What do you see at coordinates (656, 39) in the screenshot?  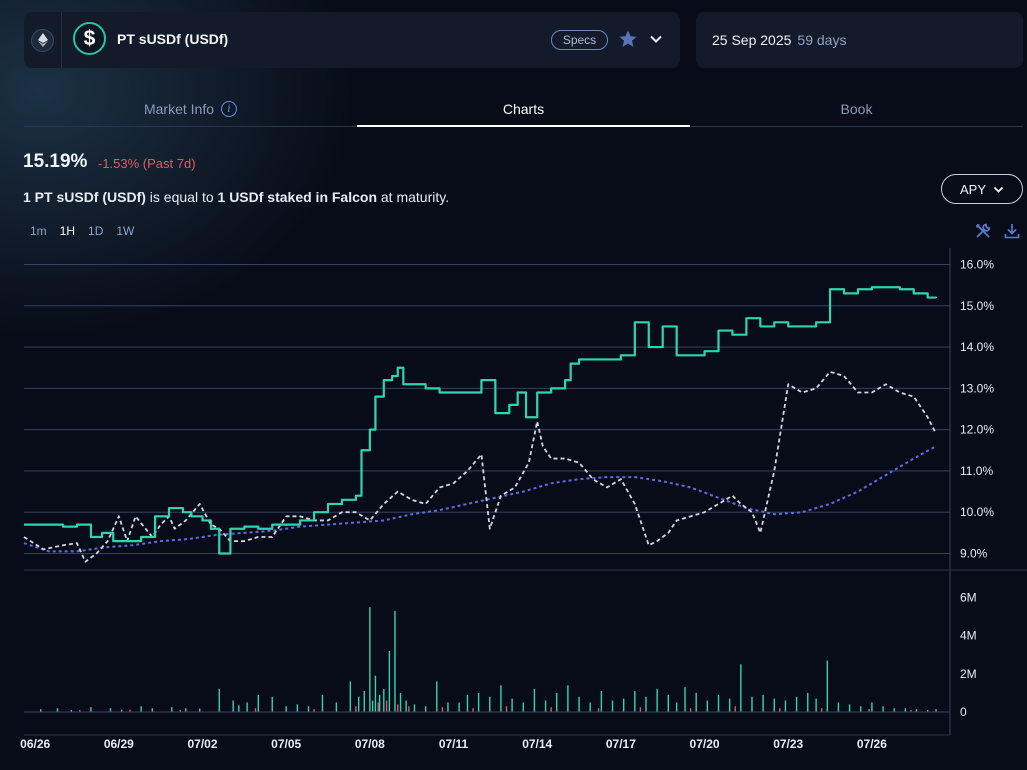 I see `chevron-down-icon` at bounding box center [656, 39].